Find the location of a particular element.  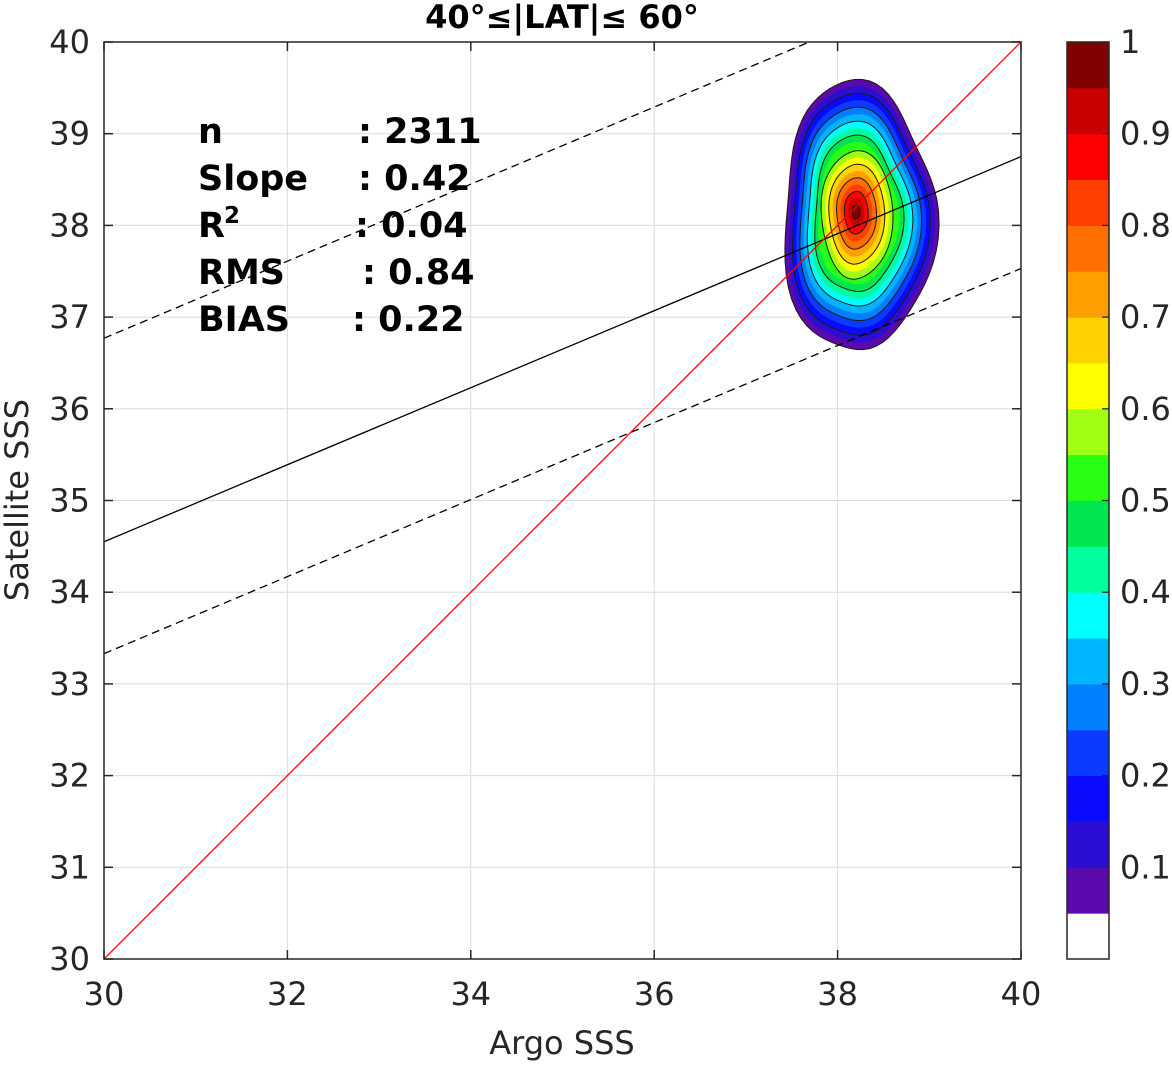

x-tick-labels: 30 32 34 36 38 40 is located at coordinates (563, 994).